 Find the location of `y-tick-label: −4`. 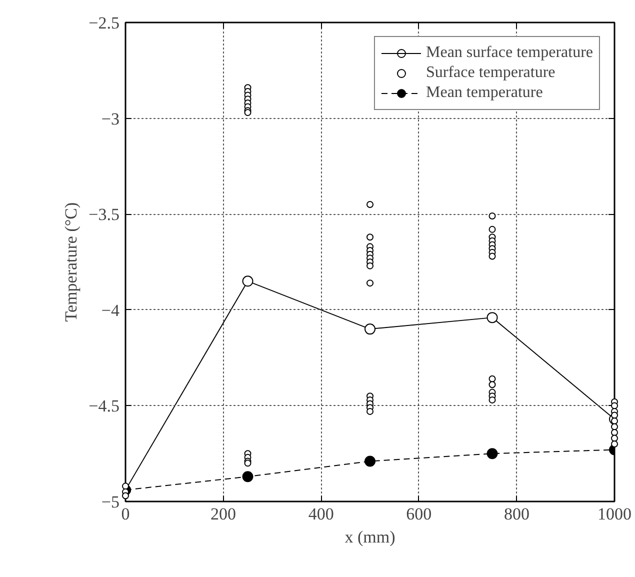

y-tick-label: −4 is located at coordinates (110, 310).